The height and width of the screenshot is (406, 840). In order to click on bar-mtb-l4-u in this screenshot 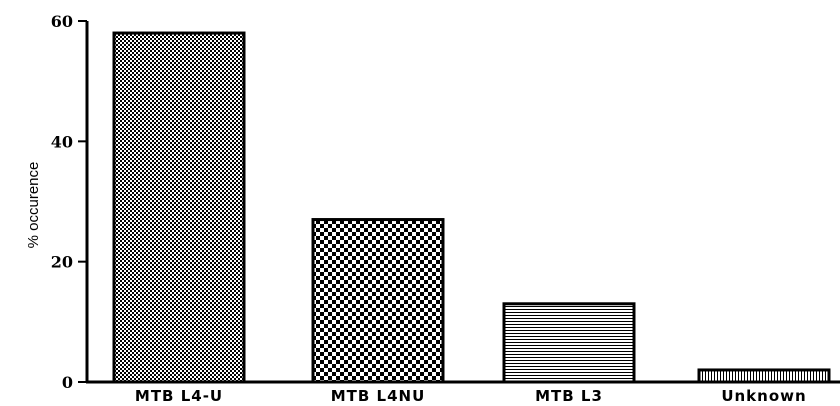, I will do `click(179, 207)`.